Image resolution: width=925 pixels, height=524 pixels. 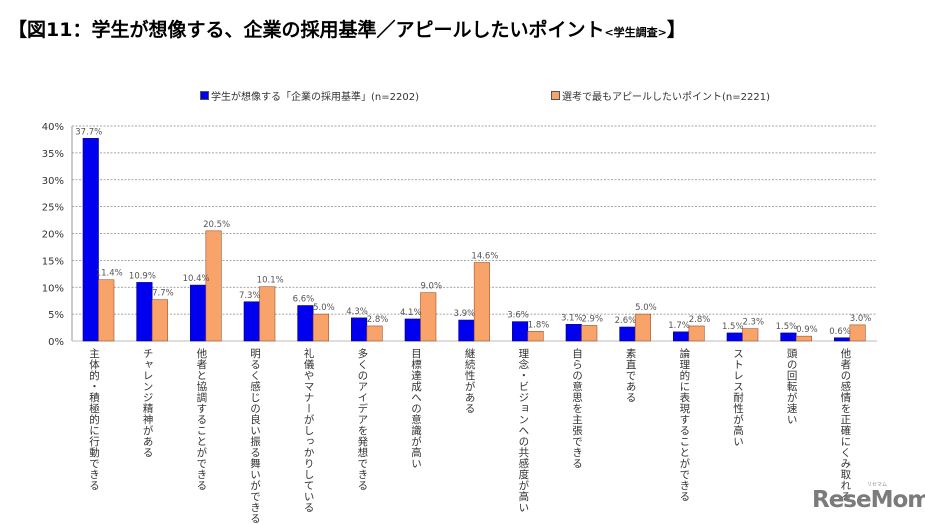 What do you see at coordinates (53, 181) in the screenshot?
I see `y-tick-label: 30%` at bounding box center [53, 181].